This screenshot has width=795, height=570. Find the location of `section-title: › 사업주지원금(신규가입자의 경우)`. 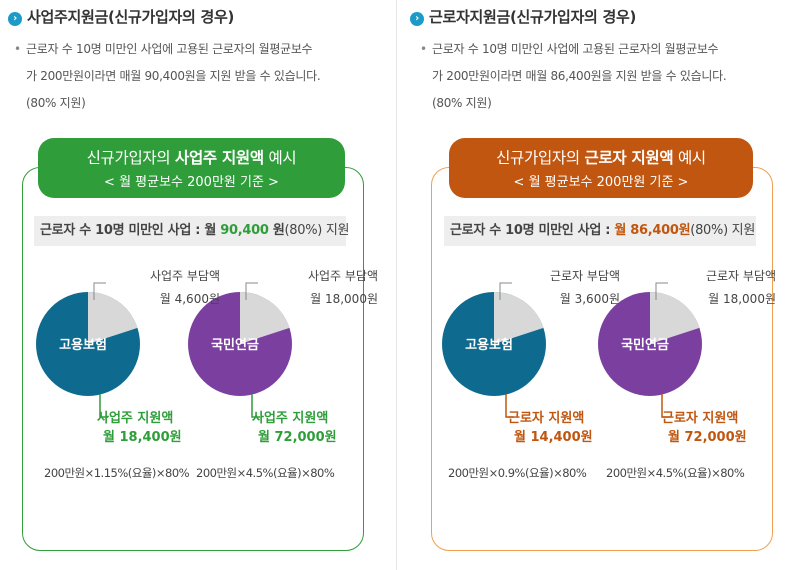

section-title: › 사업주지원금(신규가입자의 경우) is located at coordinates (121, 16).